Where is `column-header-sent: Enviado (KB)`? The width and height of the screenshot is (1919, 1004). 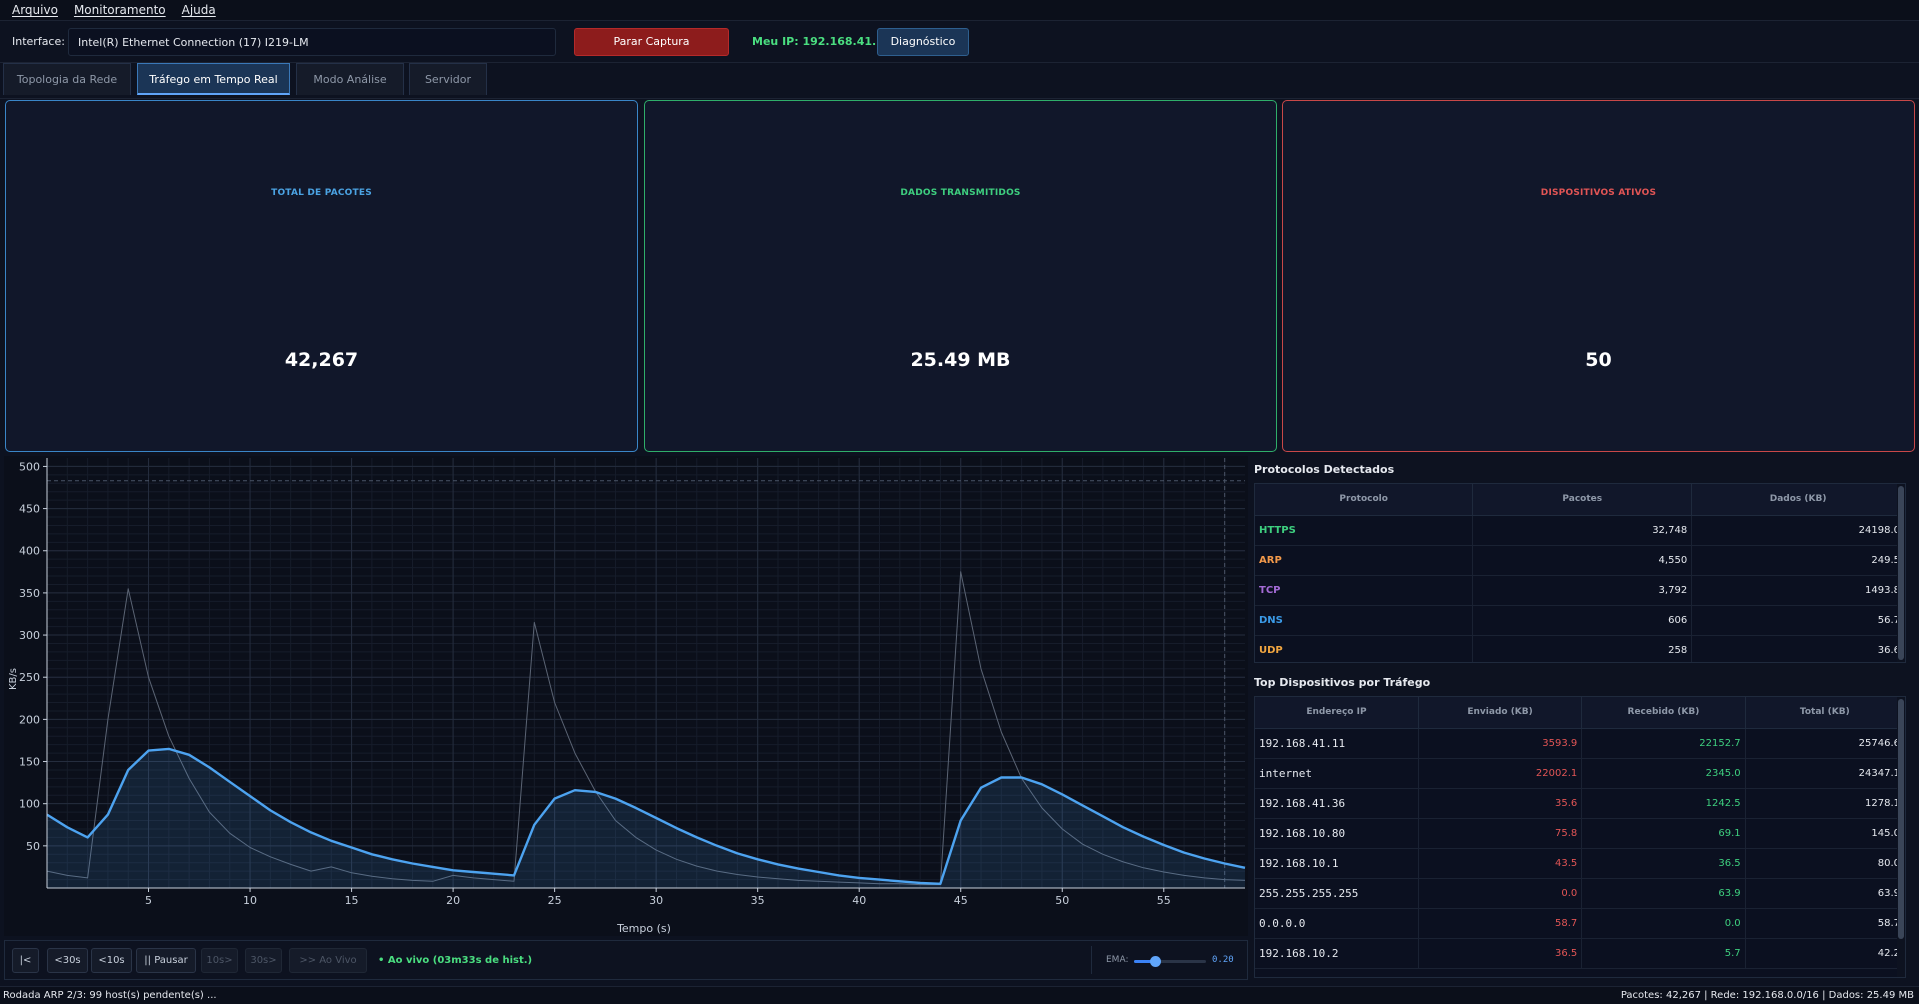
column-header-sent: Enviado (KB) is located at coordinates (1500, 713).